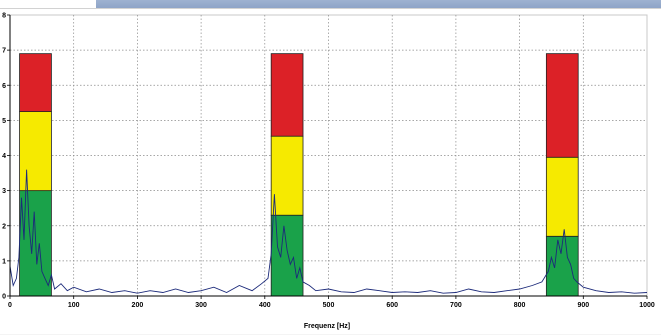 The width and height of the screenshot is (661, 335). Describe the element at coordinates (74, 305) in the screenshot. I see `x-tick-label: 100` at that location.